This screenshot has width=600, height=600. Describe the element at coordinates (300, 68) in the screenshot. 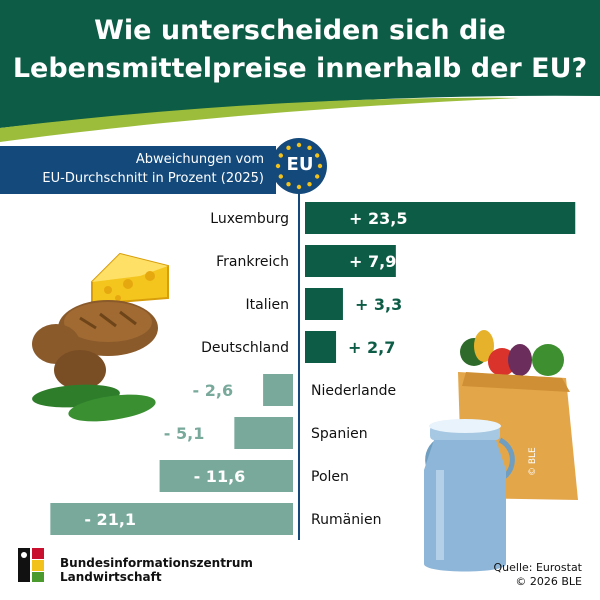

I see `page-title-line-2: Lebensmittelpreise innerhalb der EU?` at that location.